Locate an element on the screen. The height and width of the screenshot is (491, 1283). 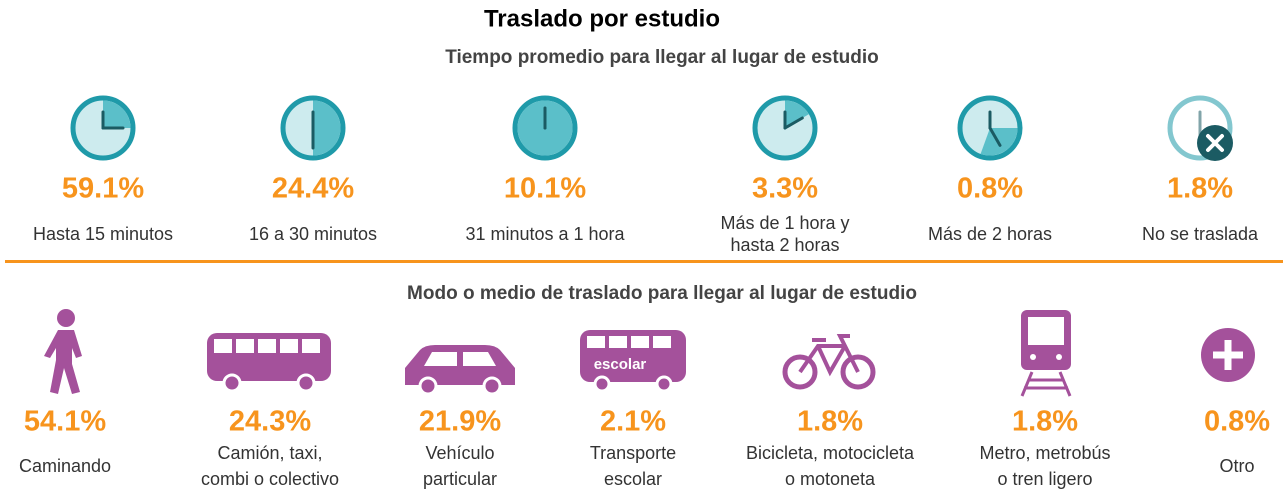
percentage: 3.3% is located at coordinates (785, 189).